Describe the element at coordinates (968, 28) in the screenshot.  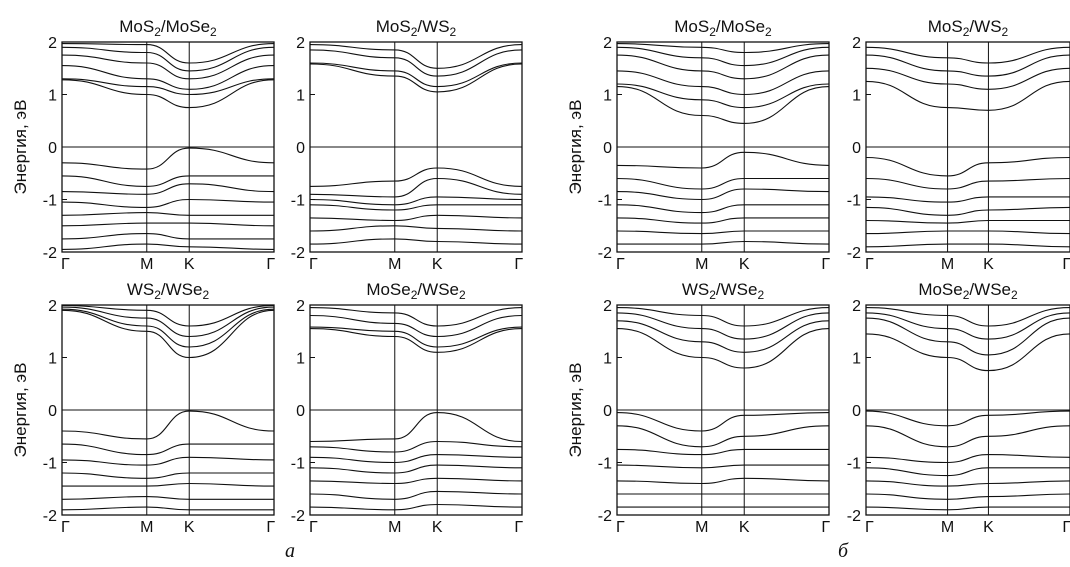
I see `panel-title: MoS2/WS2` at that location.